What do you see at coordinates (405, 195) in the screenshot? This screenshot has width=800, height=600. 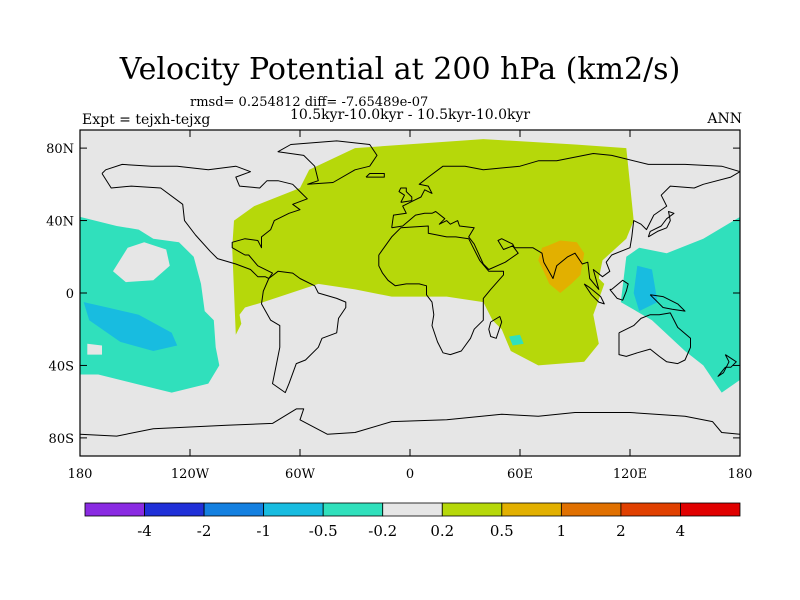 I see `coast-great-britain` at bounding box center [405, 195].